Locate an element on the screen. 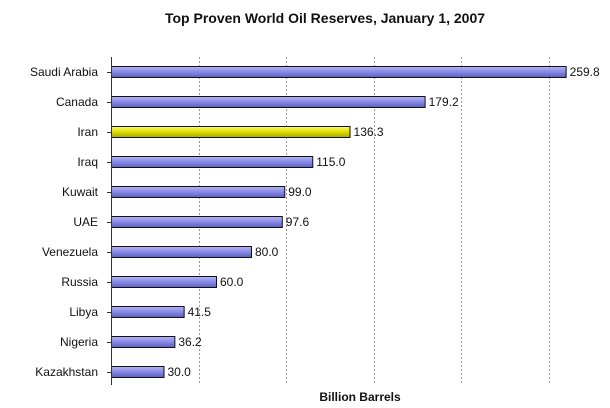 The image size is (610, 408). value-label-uae: 97.6 is located at coordinates (298, 222).